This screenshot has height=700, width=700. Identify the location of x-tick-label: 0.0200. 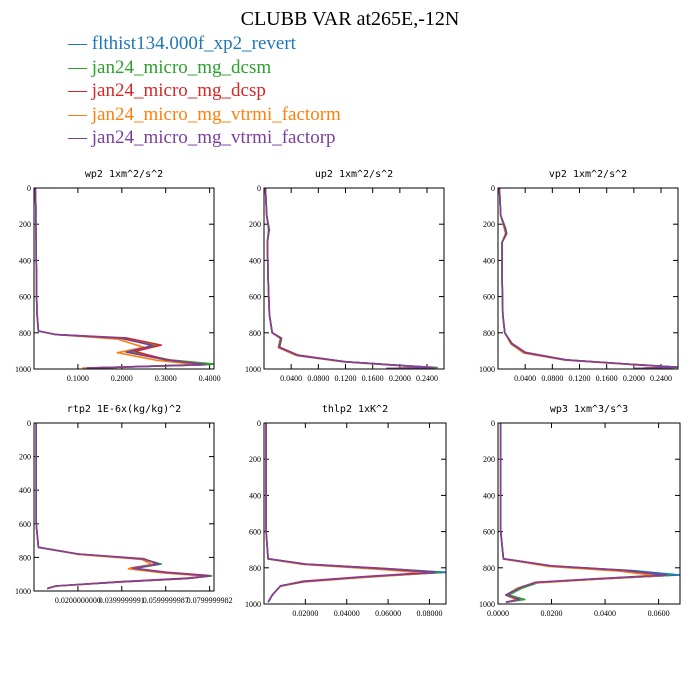
(552, 613).